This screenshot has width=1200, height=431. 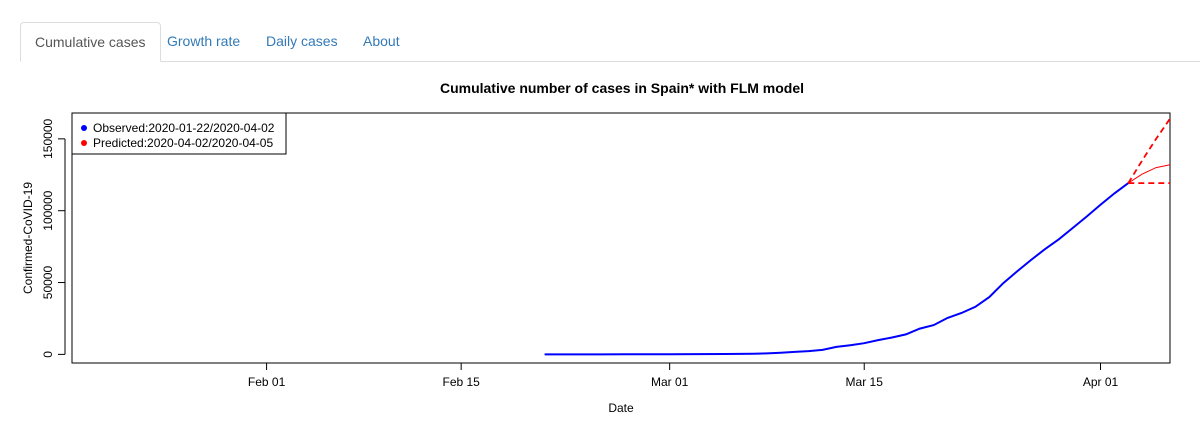 What do you see at coordinates (381, 41) in the screenshot?
I see `tab-about: About` at bounding box center [381, 41].